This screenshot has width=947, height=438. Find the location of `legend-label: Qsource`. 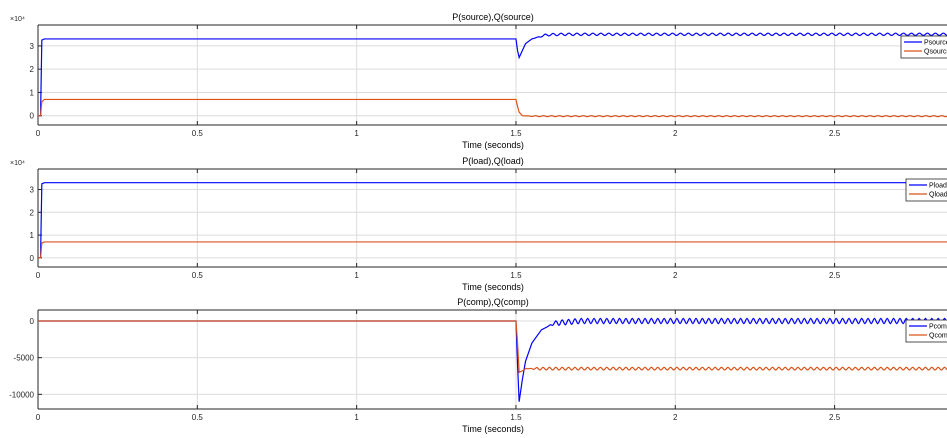

legend-label: Qsource is located at coordinates (935, 52).